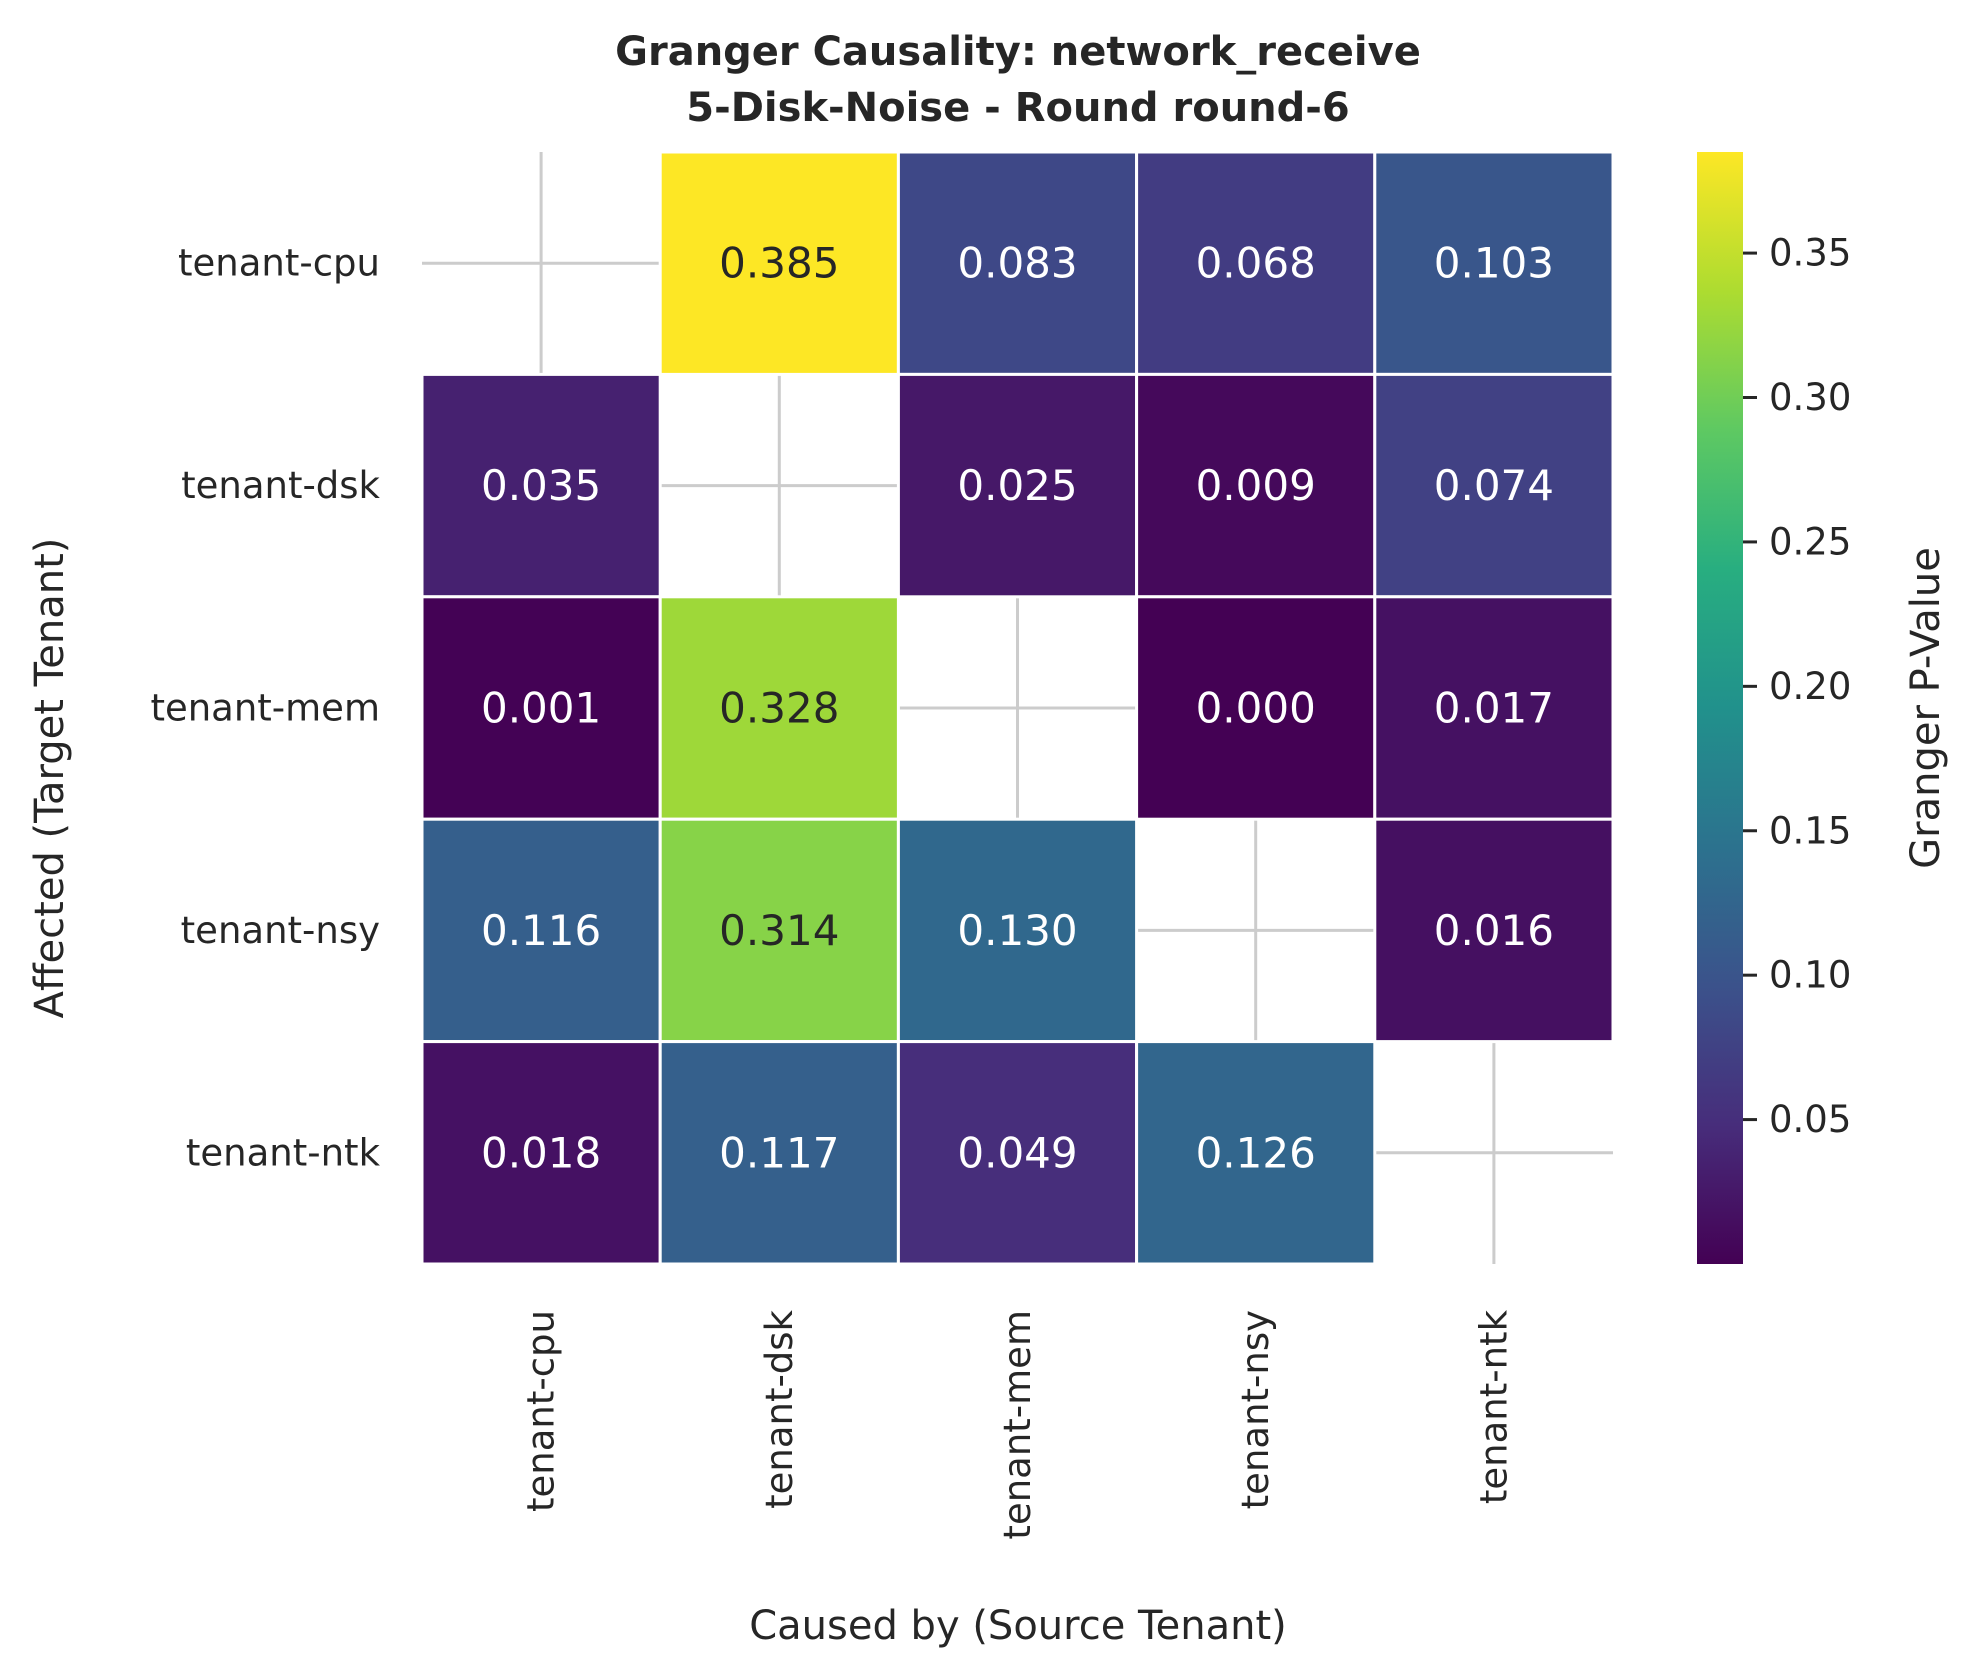  What do you see at coordinates (279, 263) in the screenshot?
I see `y-tick-label: tenant-cpu` at bounding box center [279, 263].